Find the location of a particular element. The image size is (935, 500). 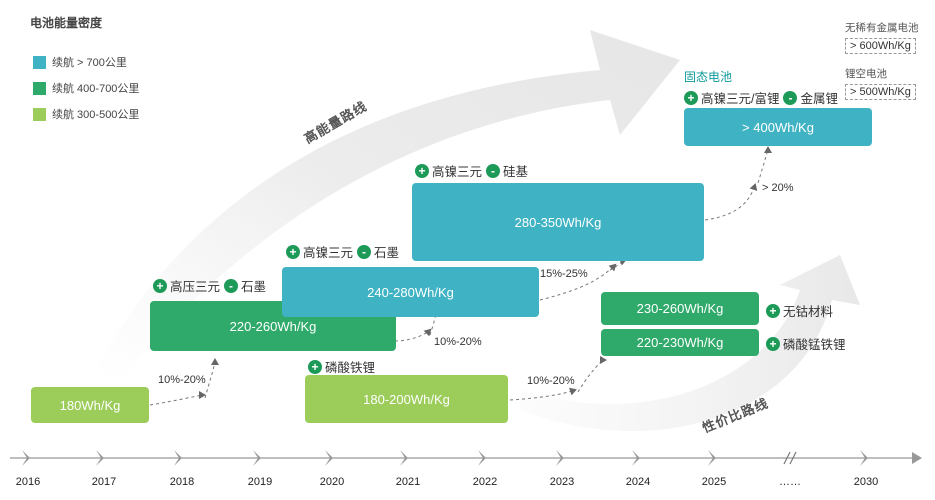

material-negative: 金属锂 is located at coordinates (819, 99).